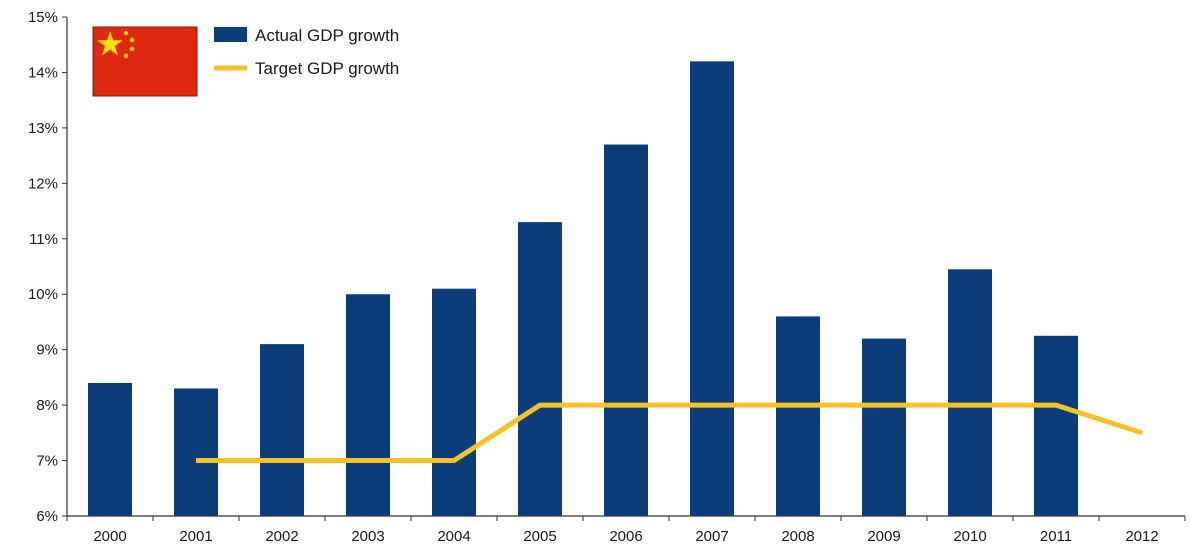 This screenshot has width=1190, height=552. I want to click on y-tick-label: 7%, so click(47, 461).